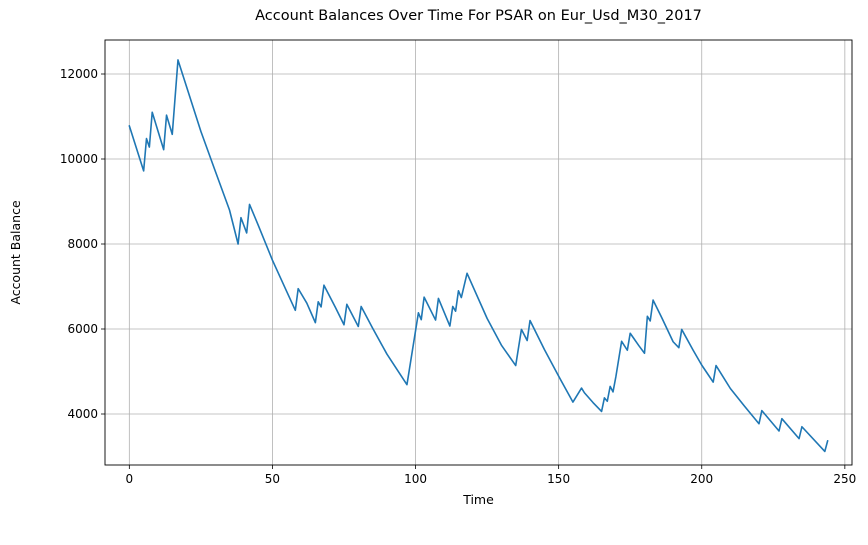 Image resolution: width=868 pixels, height=545 pixels. What do you see at coordinates (82, 414) in the screenshot?
I see `y-tick-label: 4000` at bounding box center [82, 414].